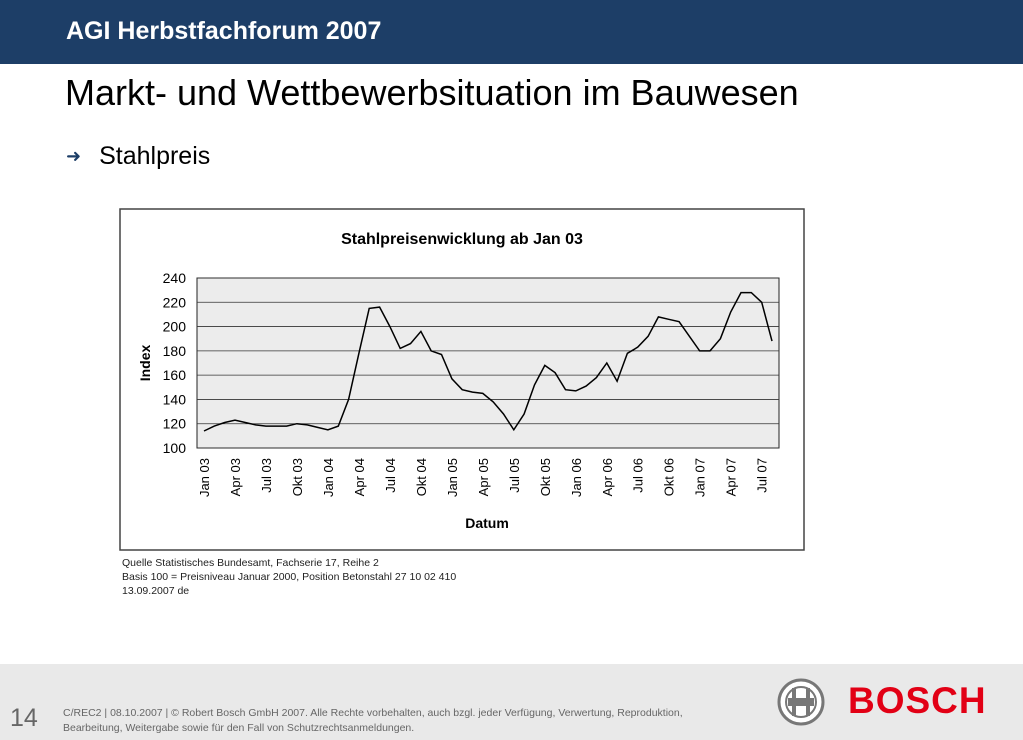 The width and height of the screenshot is (1023, 740). Describe the element at coordinates (669, 477) in the screenshot. I see `x-tick-label: Okt 06` at that location.